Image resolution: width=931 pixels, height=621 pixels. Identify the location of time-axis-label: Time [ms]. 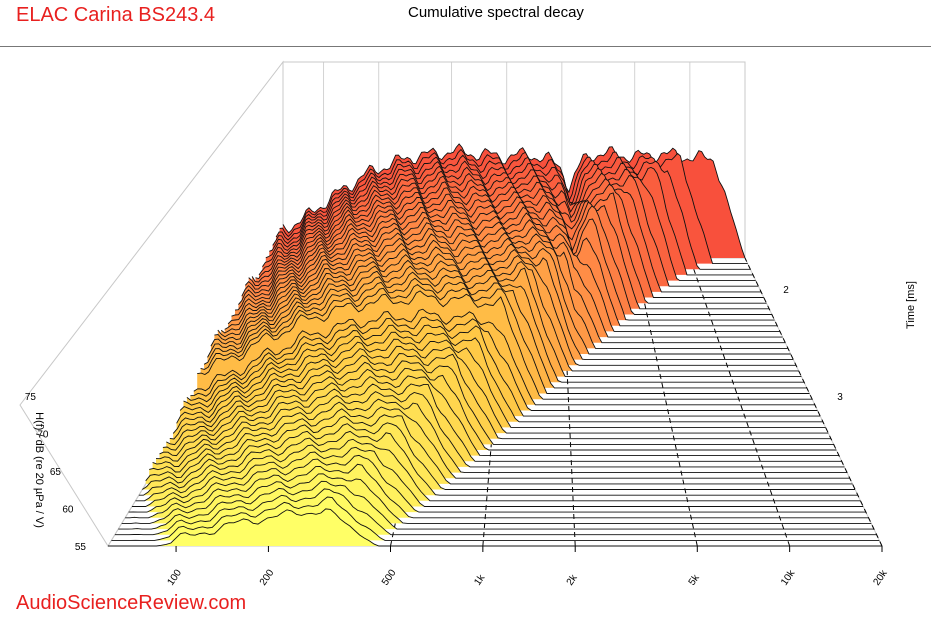
(911, 305).